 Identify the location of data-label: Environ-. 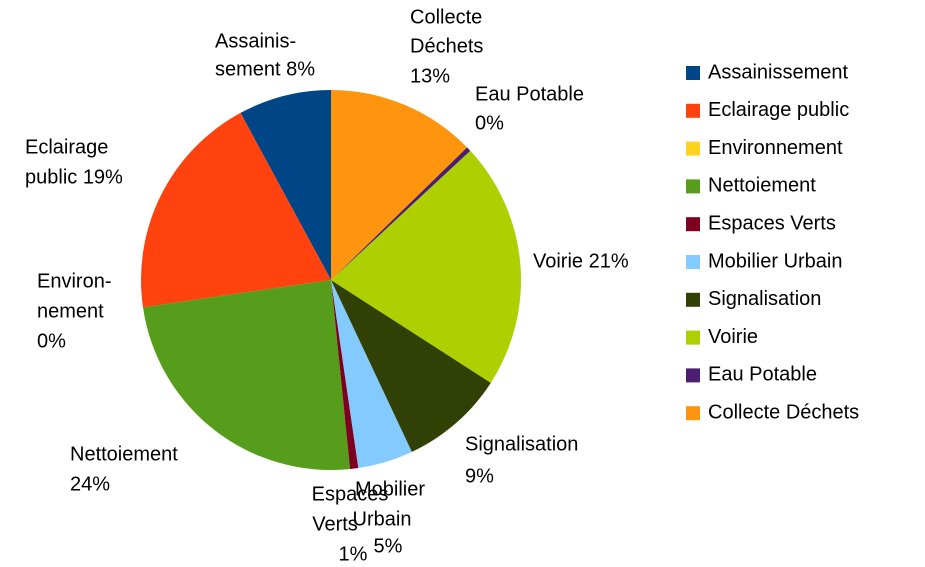
(74, 281).